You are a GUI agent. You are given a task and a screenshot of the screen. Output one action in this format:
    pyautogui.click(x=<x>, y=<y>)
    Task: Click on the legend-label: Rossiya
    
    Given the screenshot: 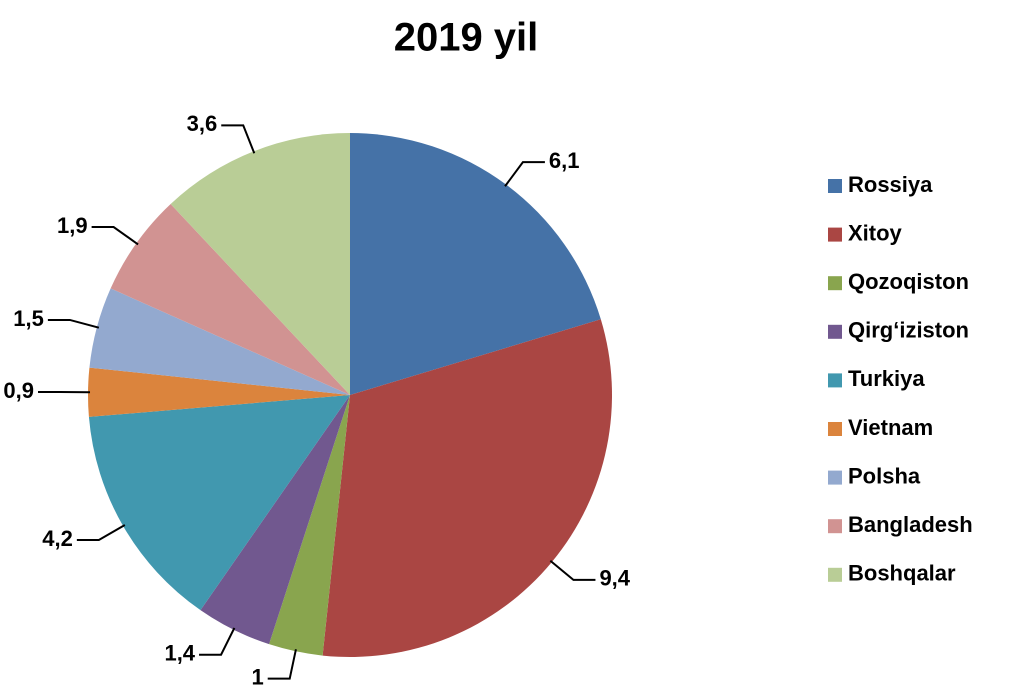 What is the action you would take?
    pyautogui.click(x=890, y=184)
    